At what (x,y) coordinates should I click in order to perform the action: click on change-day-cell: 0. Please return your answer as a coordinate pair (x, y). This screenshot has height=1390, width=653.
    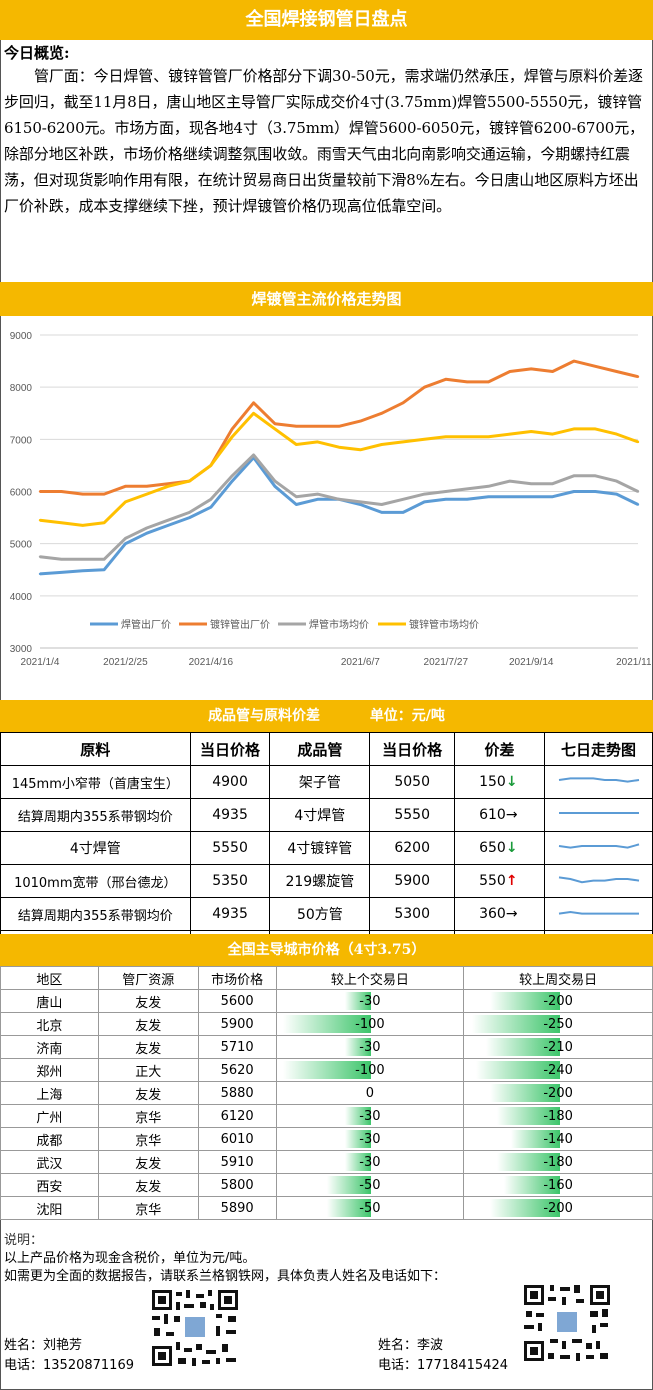
    Looking at the image, I should click on (370, 1093).